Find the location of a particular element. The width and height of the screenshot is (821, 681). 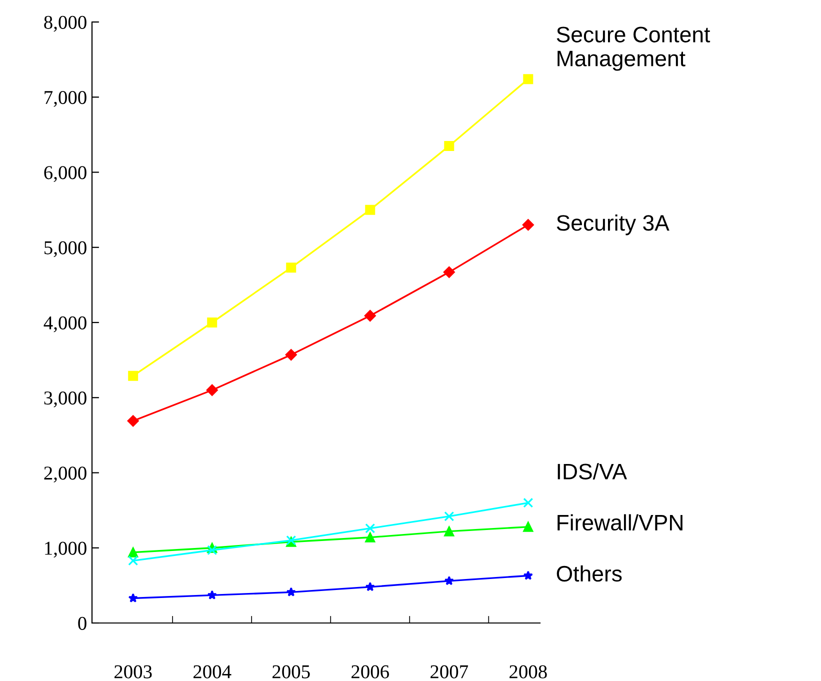

y-tick-label: 7,000 is located at coordinates (65, 98).